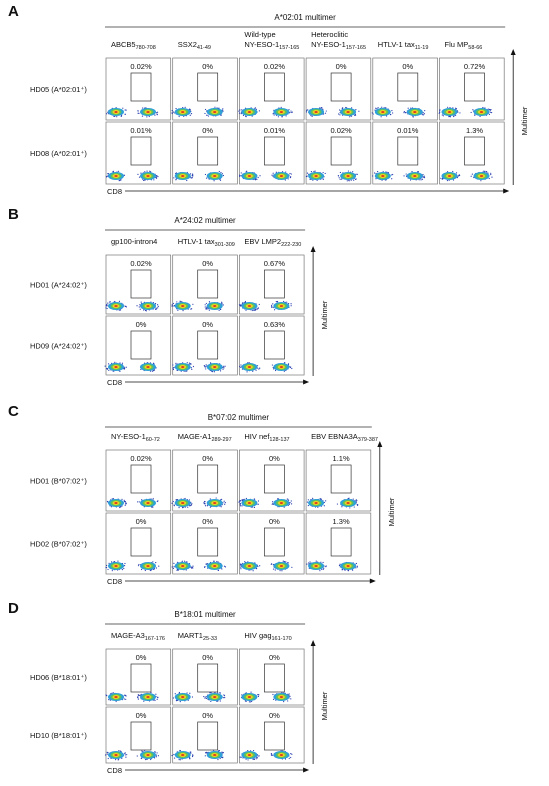 The width and height of the screenshot is (549, 786). Describe the element at coordinates (341, 458) in the screenshot. I see `frequency: 1.1%` at that location.